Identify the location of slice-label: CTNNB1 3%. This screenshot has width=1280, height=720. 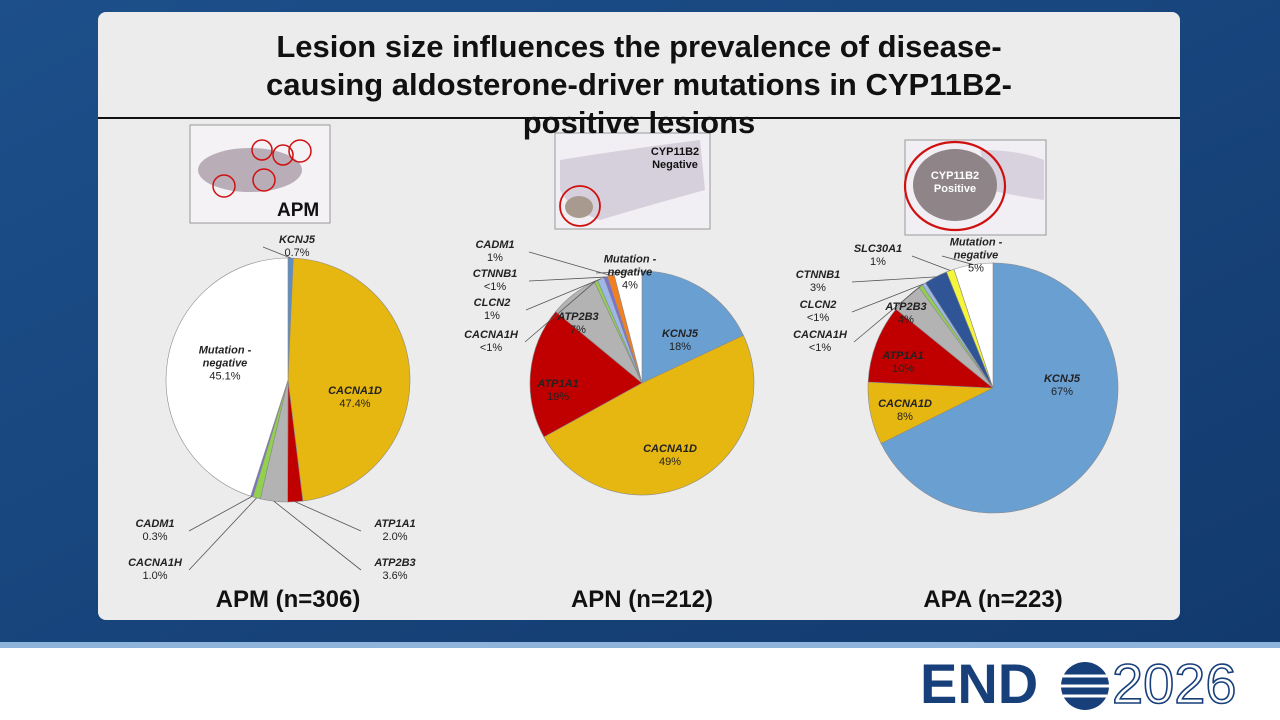
(818, 282).